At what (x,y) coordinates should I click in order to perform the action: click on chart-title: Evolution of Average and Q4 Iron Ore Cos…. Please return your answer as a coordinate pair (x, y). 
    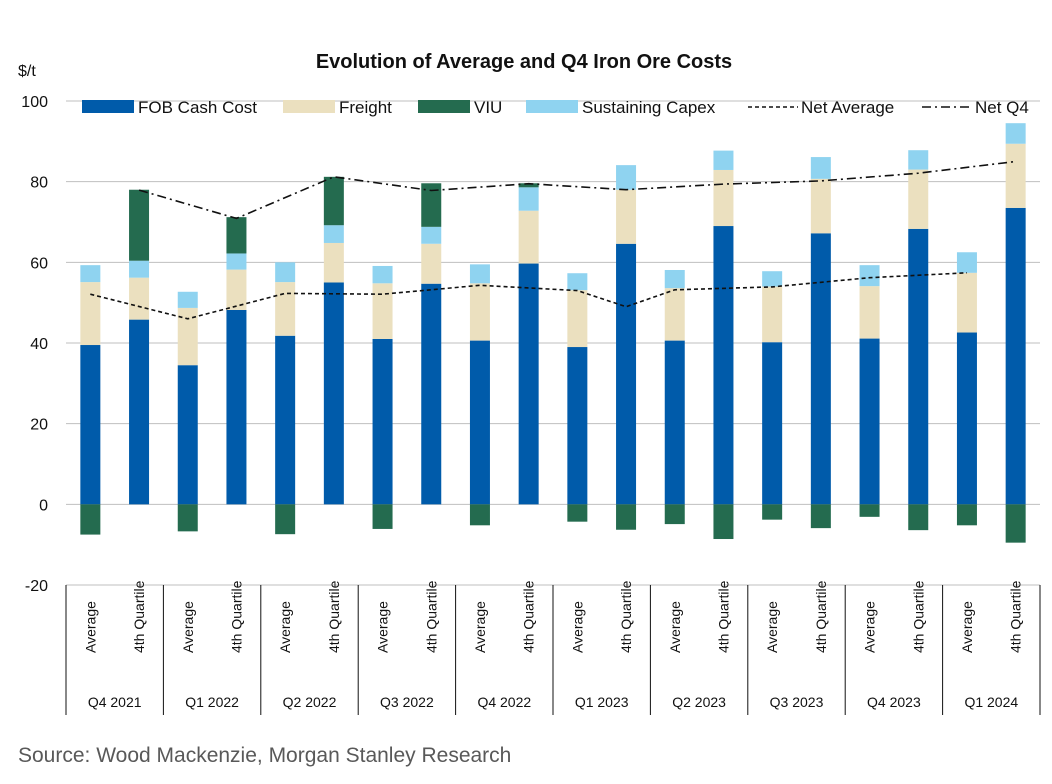
    Looking at the image, I should click on (524, 62).